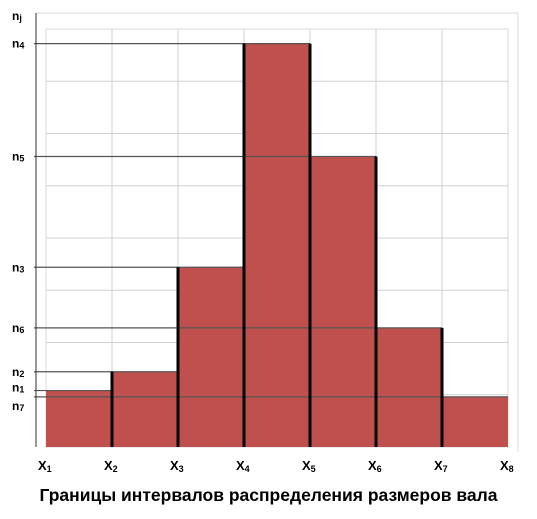  What do you see at coordinates (309, 466) in the screenshot?
I see `x-tick-label: X5` at bounding box center [309, 466].